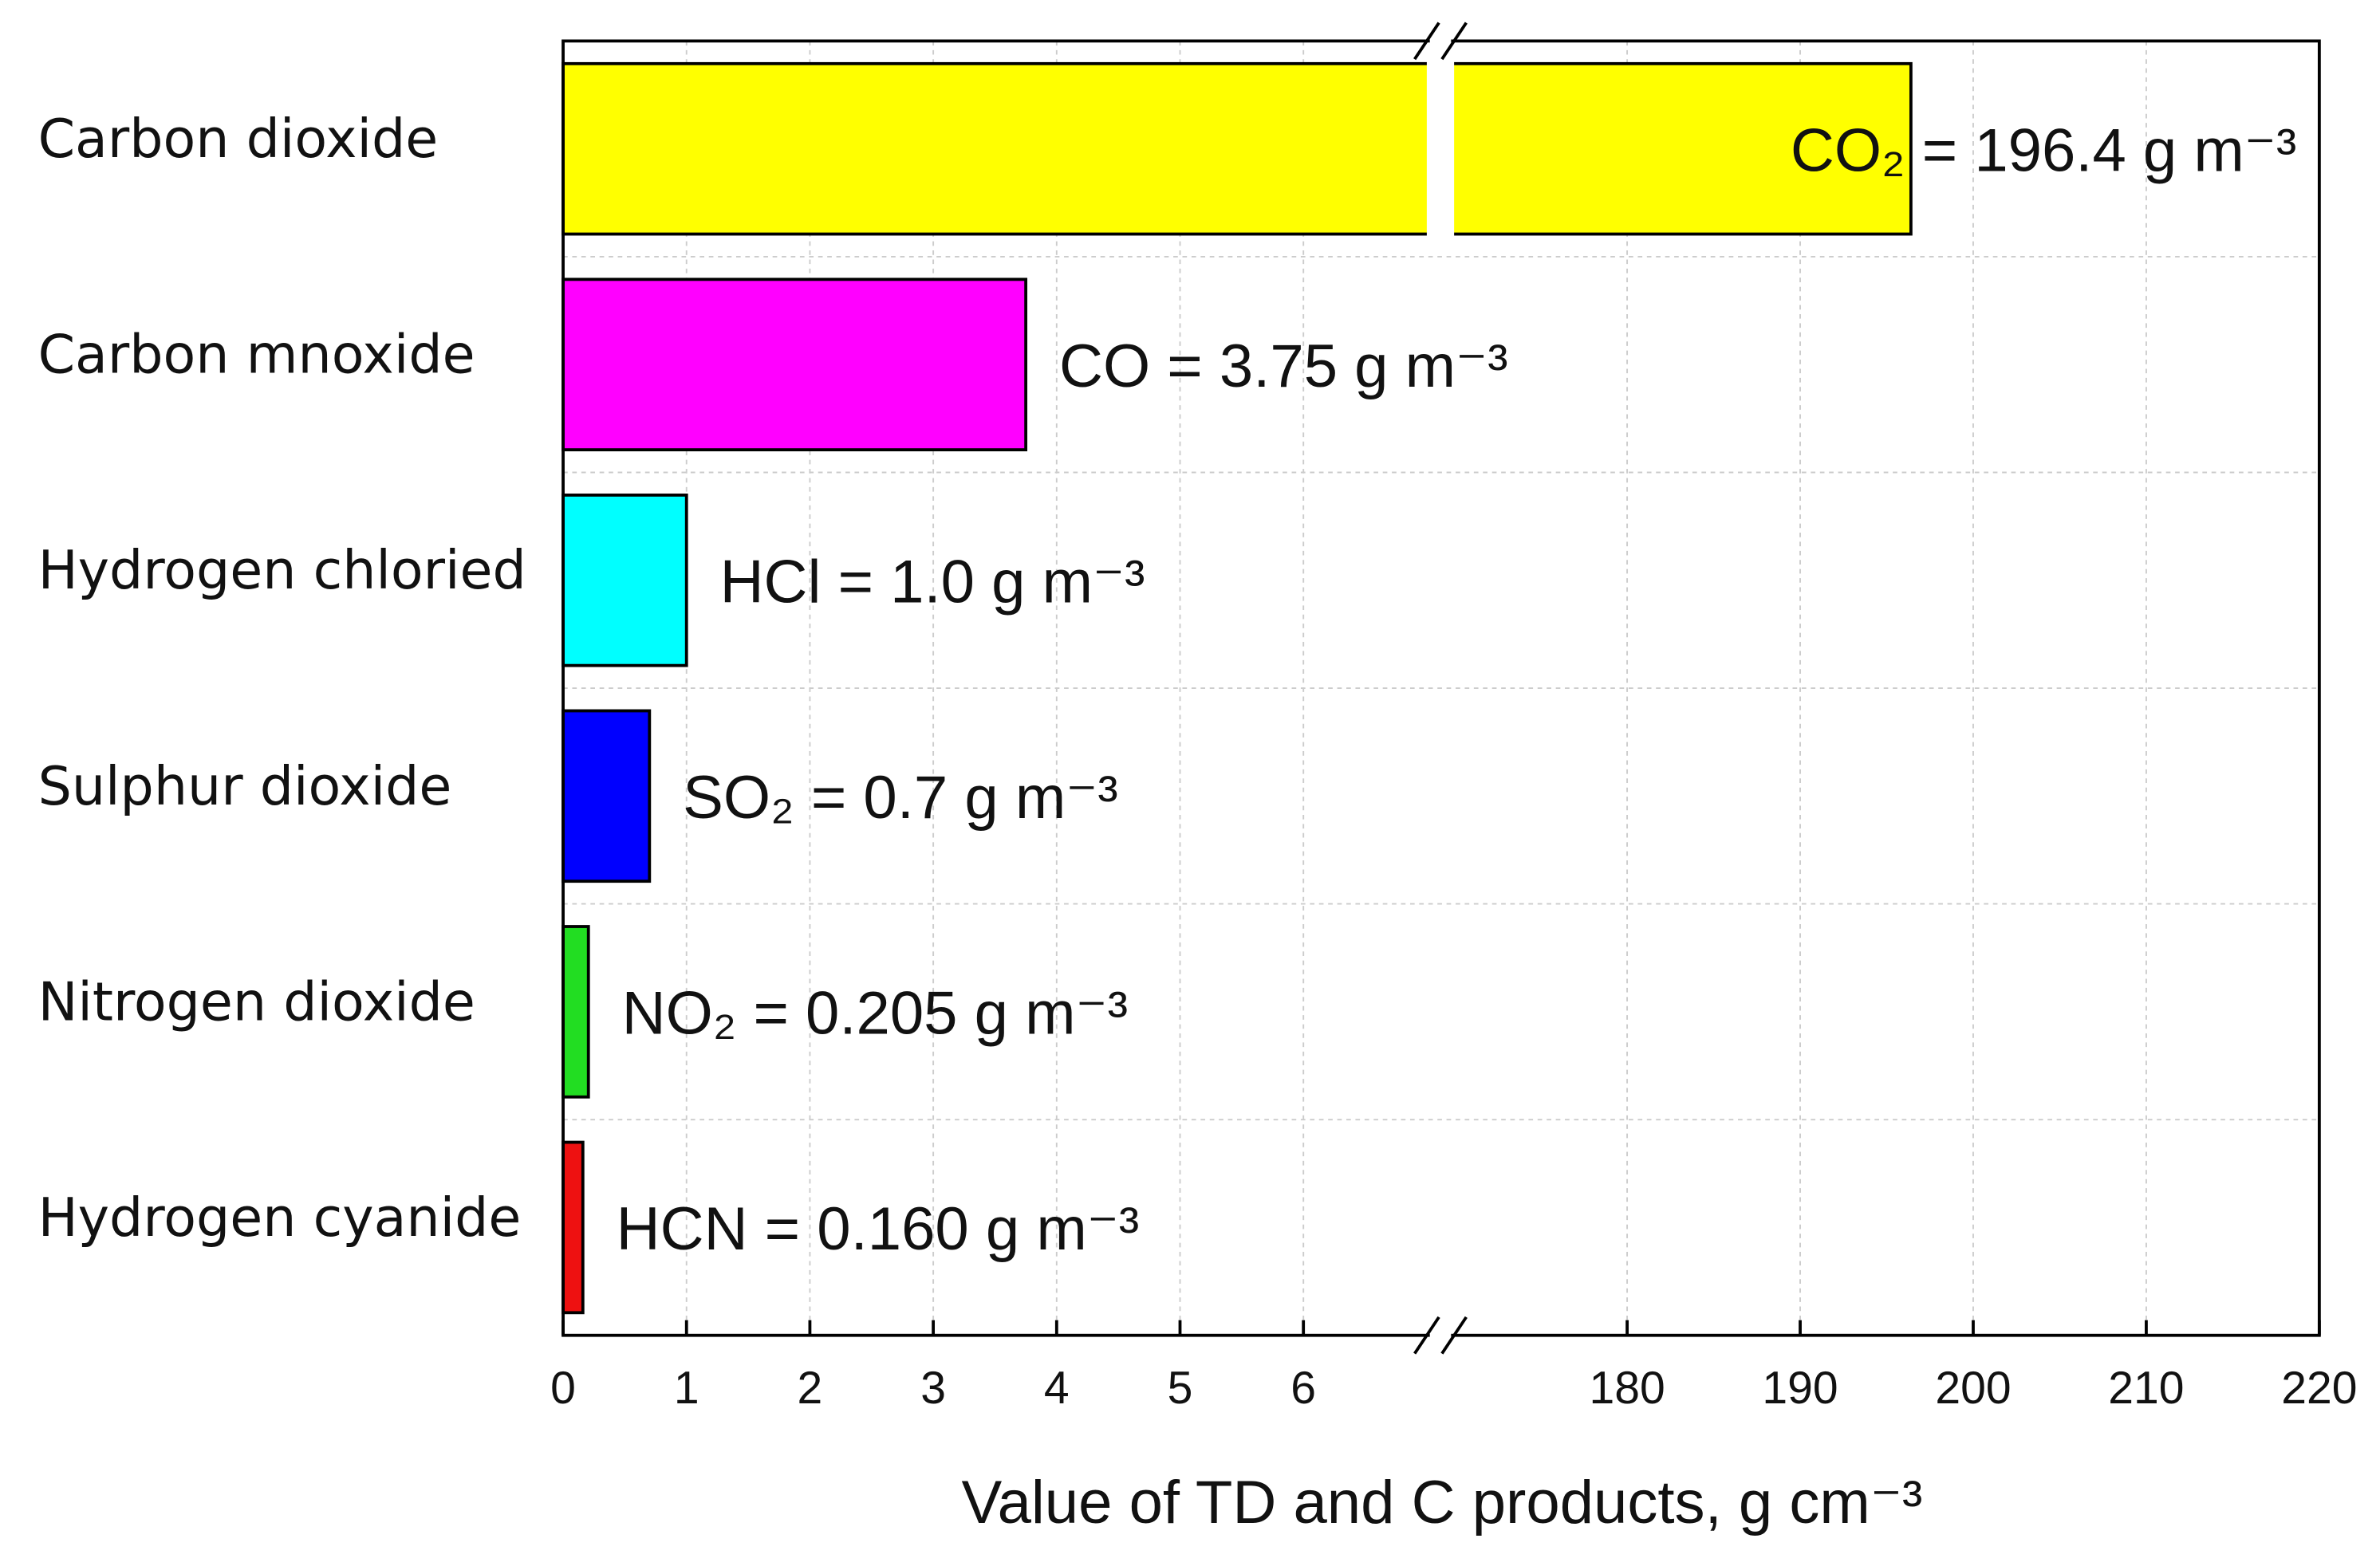  What do you see at coordinates (1283, 366) in the screenshot?
I see `value-label: CO = 3.75 g m⁻³` at bounding box center [1283, 366].